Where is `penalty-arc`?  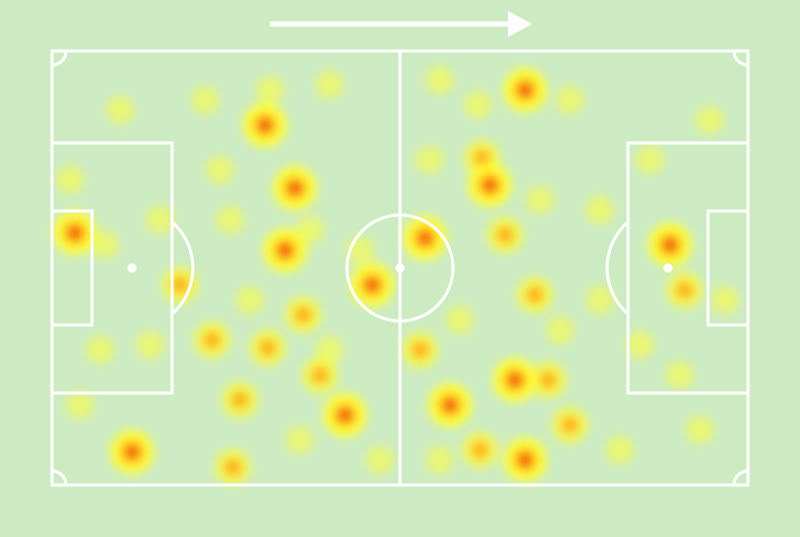
penalty-arc is located at coordinates (617, 268).